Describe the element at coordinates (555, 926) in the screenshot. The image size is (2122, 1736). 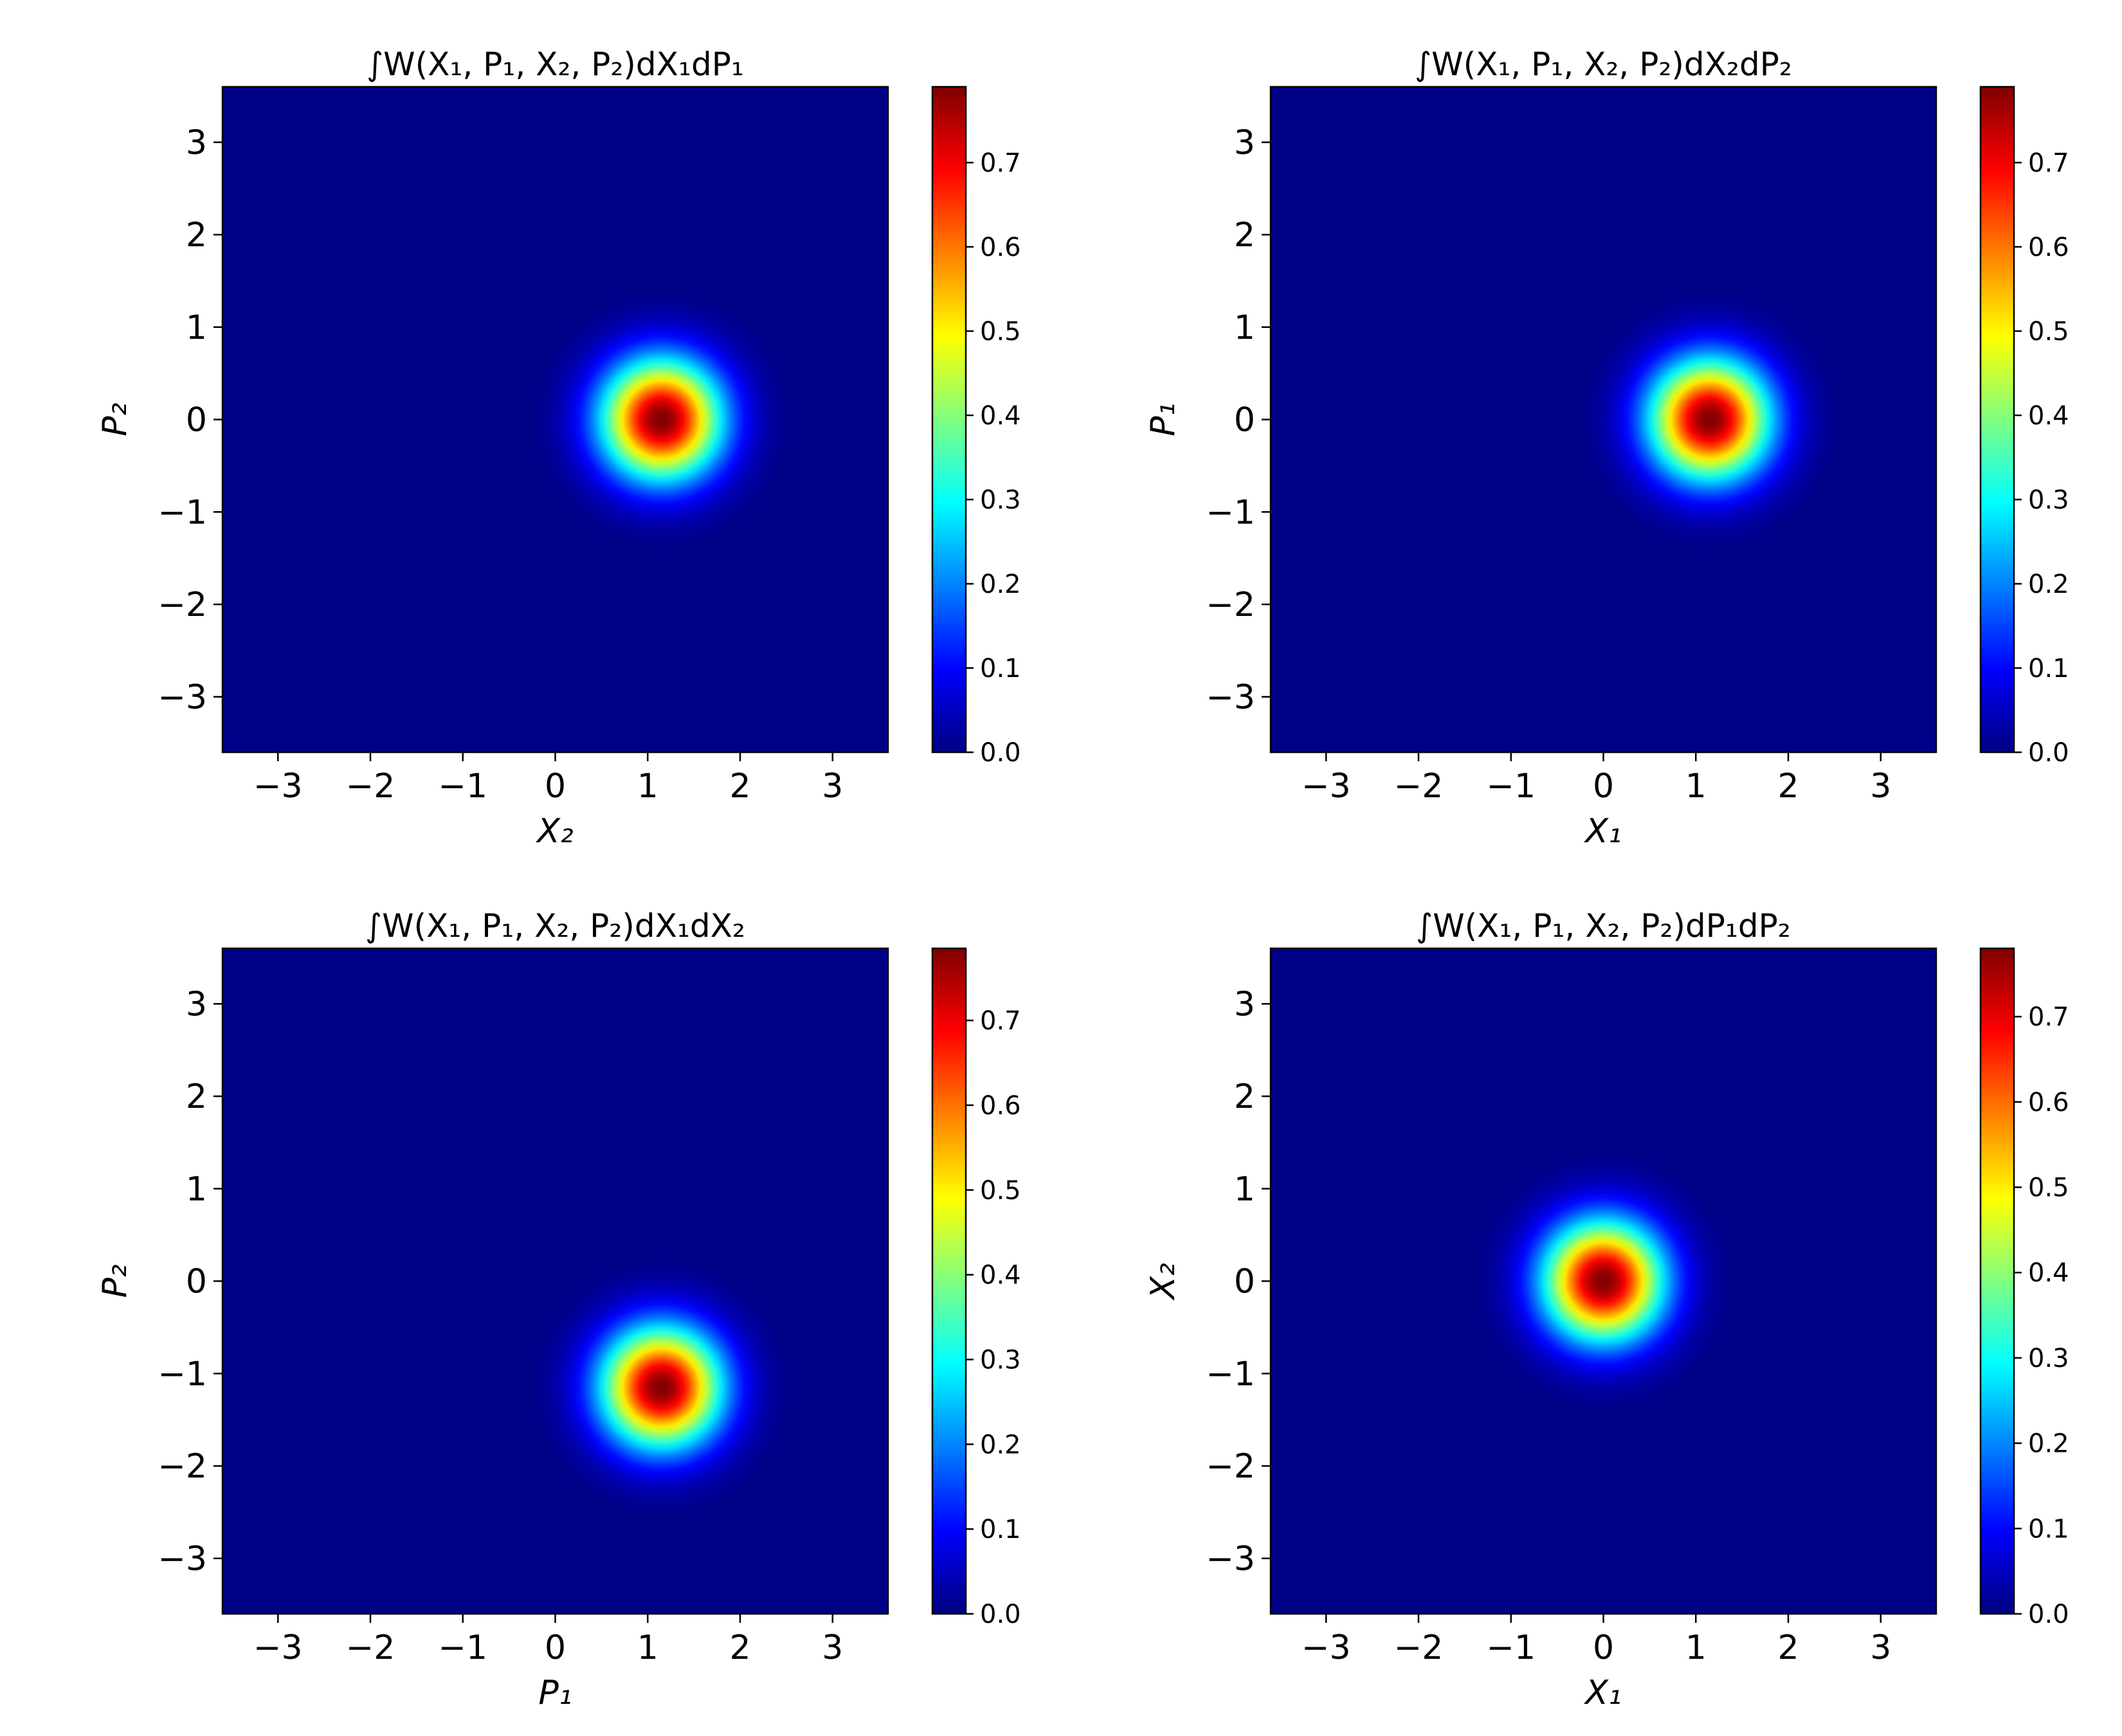
I see `panel-title: ∫W(X₁, P₁, X₂, P₂)dX₁dX₂` at that location.